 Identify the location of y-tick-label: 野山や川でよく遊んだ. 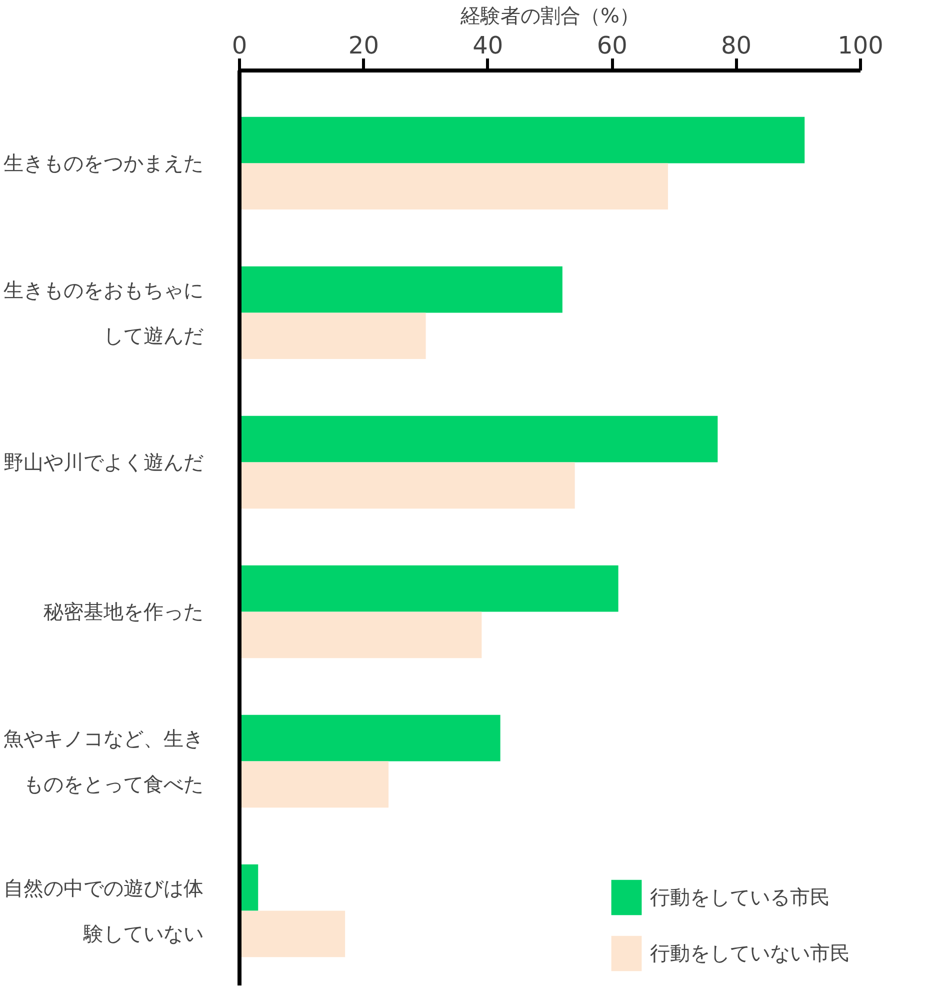
(104, 462).